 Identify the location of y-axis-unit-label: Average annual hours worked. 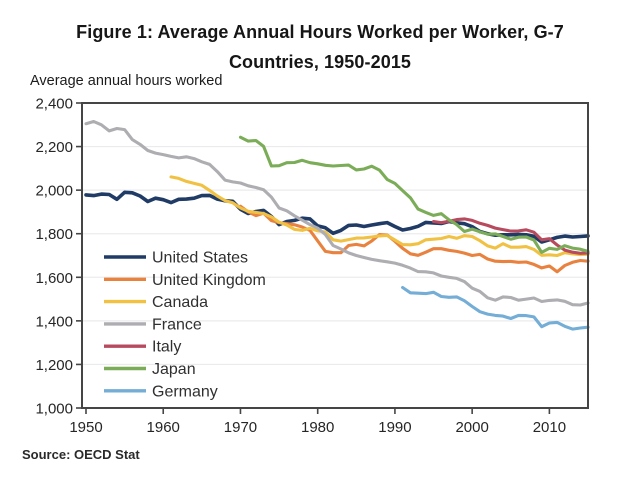
(126, 81).